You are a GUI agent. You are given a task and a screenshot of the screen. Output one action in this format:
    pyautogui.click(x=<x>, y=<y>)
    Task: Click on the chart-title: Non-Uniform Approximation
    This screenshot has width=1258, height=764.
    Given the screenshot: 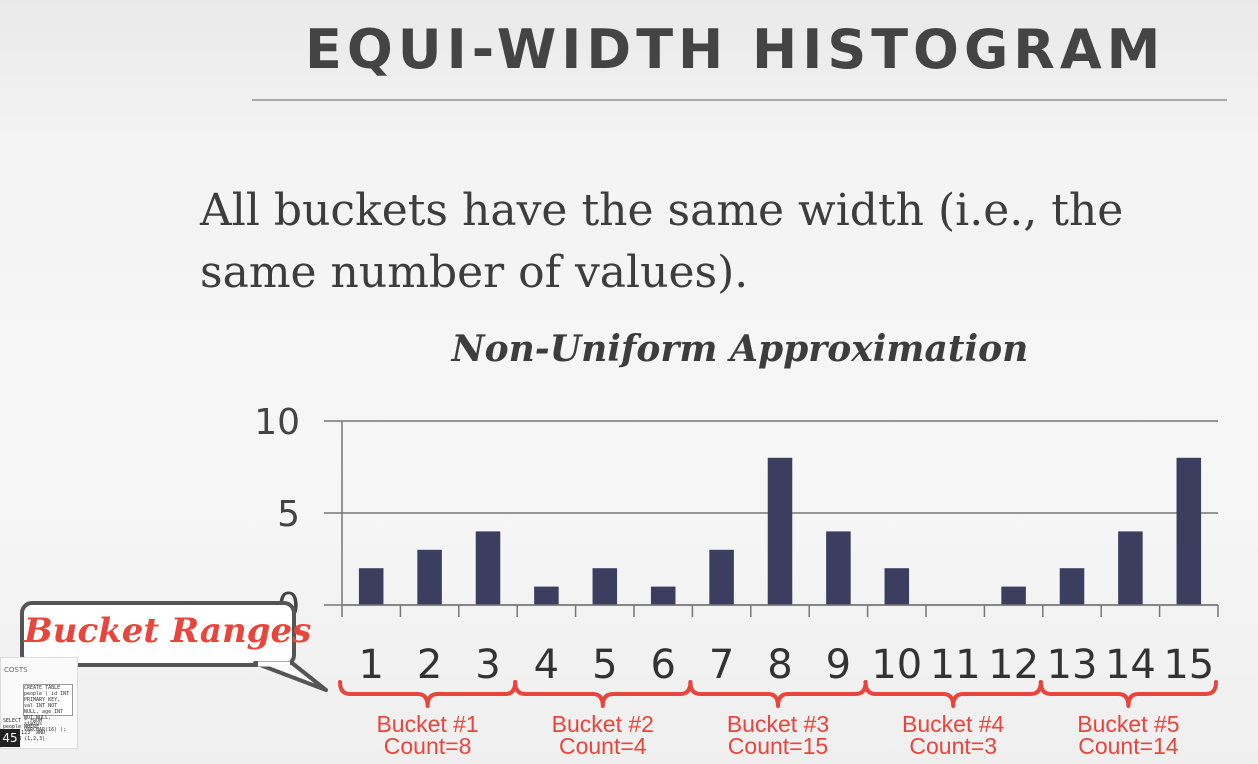 What is the action you would take?
    pyautogui.click(x=740, y=349)
    